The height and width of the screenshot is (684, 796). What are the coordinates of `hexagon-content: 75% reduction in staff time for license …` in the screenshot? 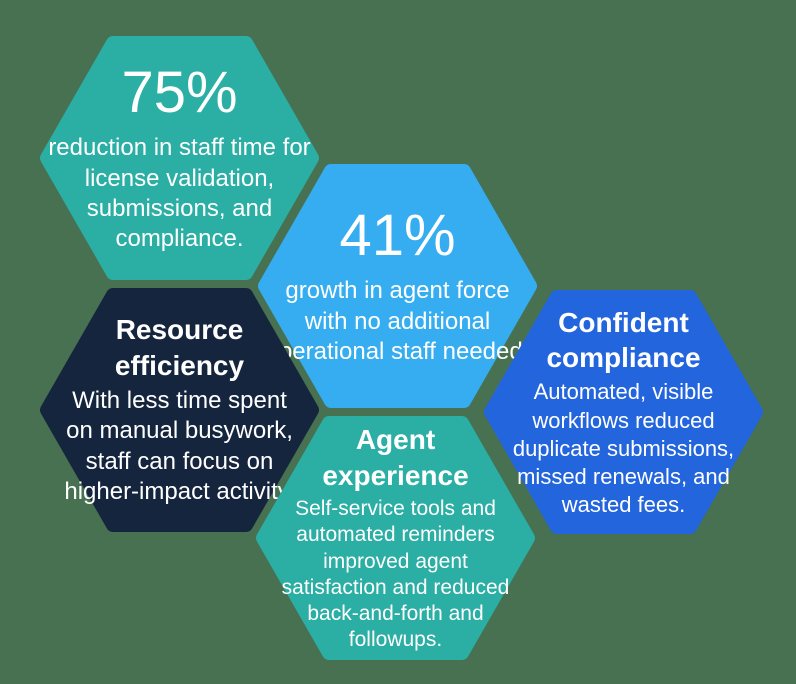 It's located at (179, 158).